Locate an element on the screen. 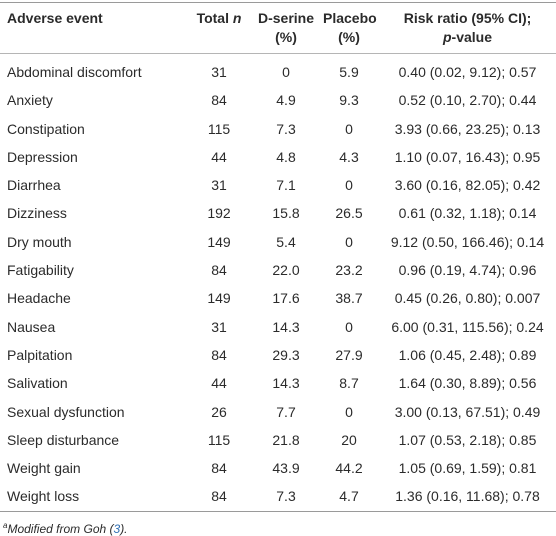 This screenshot has width=556, height=536. value-cell: 43.9 is located at coordinates (286, 468).